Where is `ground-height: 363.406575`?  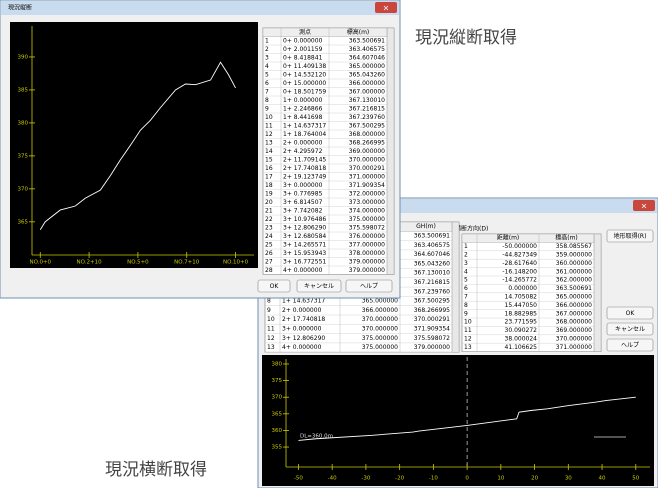
ground-height: 363.406575 is located at coordinates (432, 245).